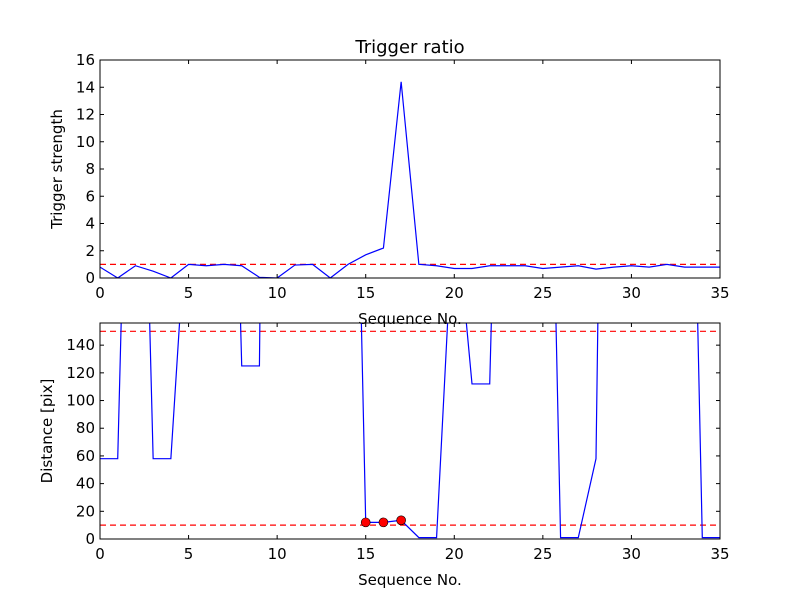 The image size is (800, 600). Describe the element at coordinates (80, 401) in the screenshot. I see `y-tick-label: 100` at that location.